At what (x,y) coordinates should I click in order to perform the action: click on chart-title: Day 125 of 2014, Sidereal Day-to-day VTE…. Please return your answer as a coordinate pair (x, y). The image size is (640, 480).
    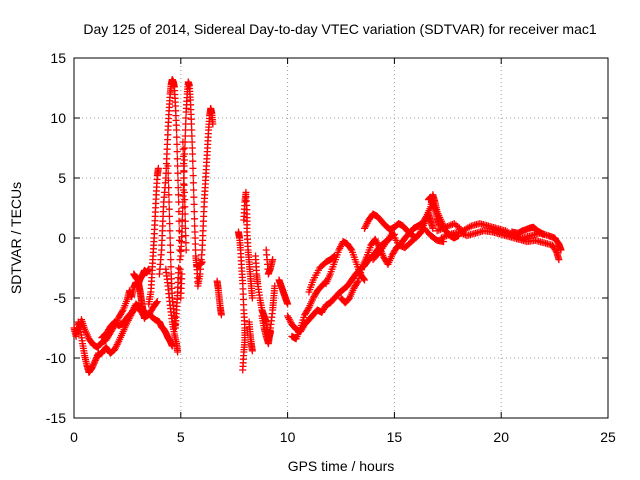
    Looking at the image, I should click on (339, 29).